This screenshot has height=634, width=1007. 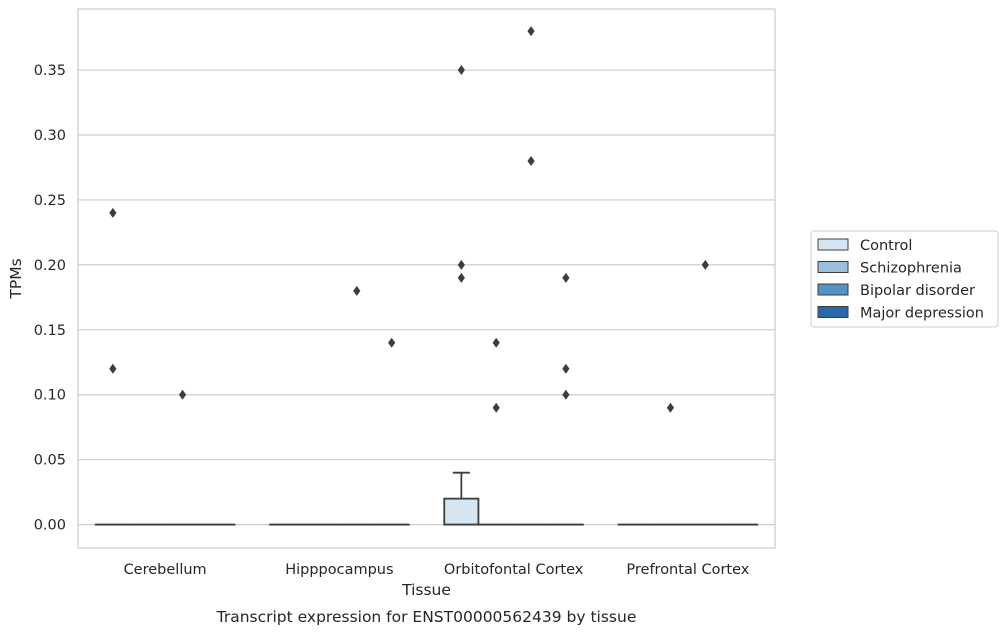 I want to click on y-tick-label: 0.20, so click(x=50, y=266).